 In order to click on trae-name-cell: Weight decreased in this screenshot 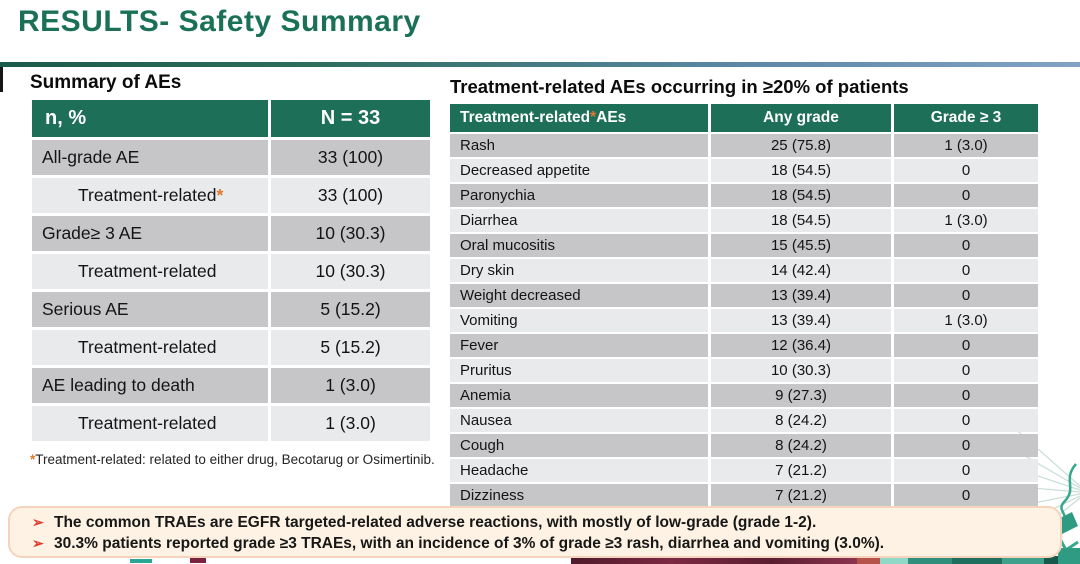, I will do `click(579, 295)`.